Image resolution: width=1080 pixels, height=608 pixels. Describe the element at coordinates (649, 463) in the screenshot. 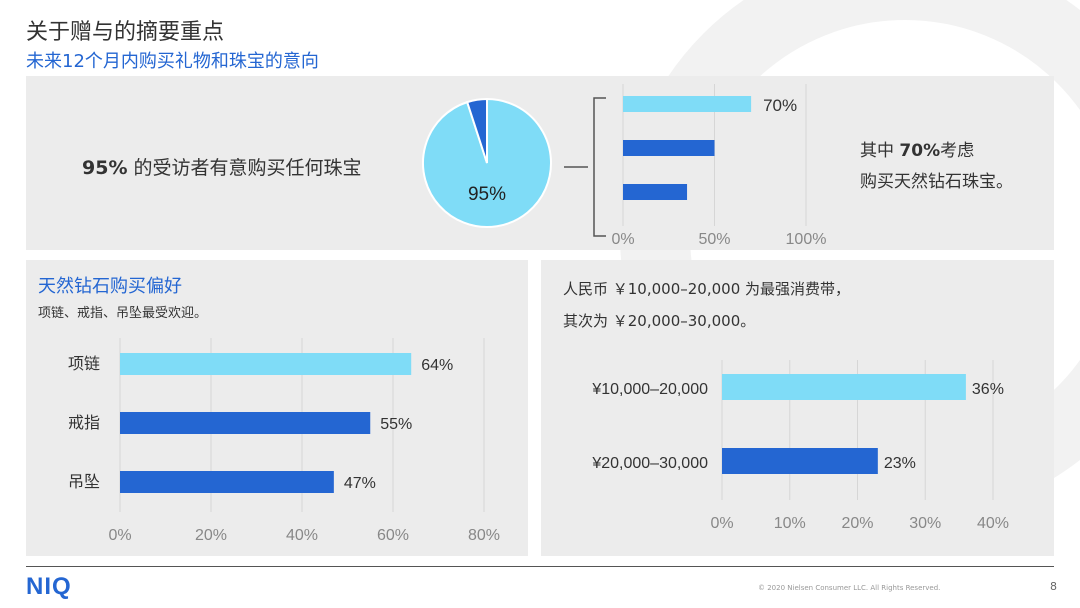

I see `category-label: ¥20,000–30,000` at that location.